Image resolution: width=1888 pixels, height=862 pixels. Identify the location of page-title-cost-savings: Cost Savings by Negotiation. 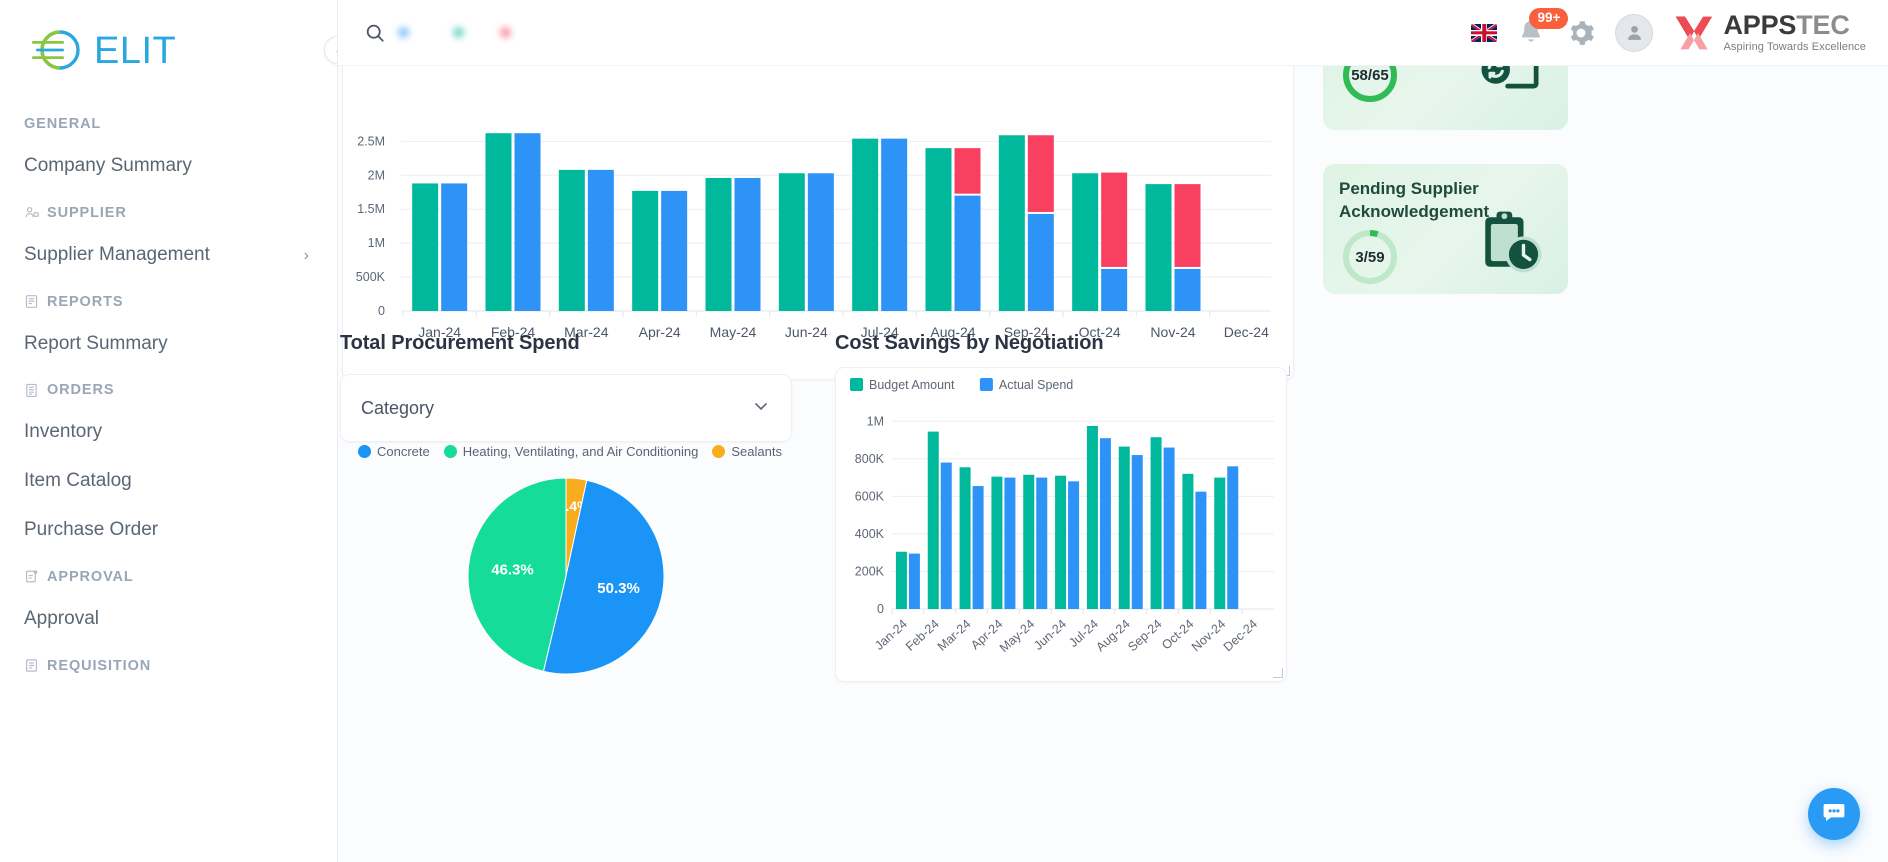
(969, 343).